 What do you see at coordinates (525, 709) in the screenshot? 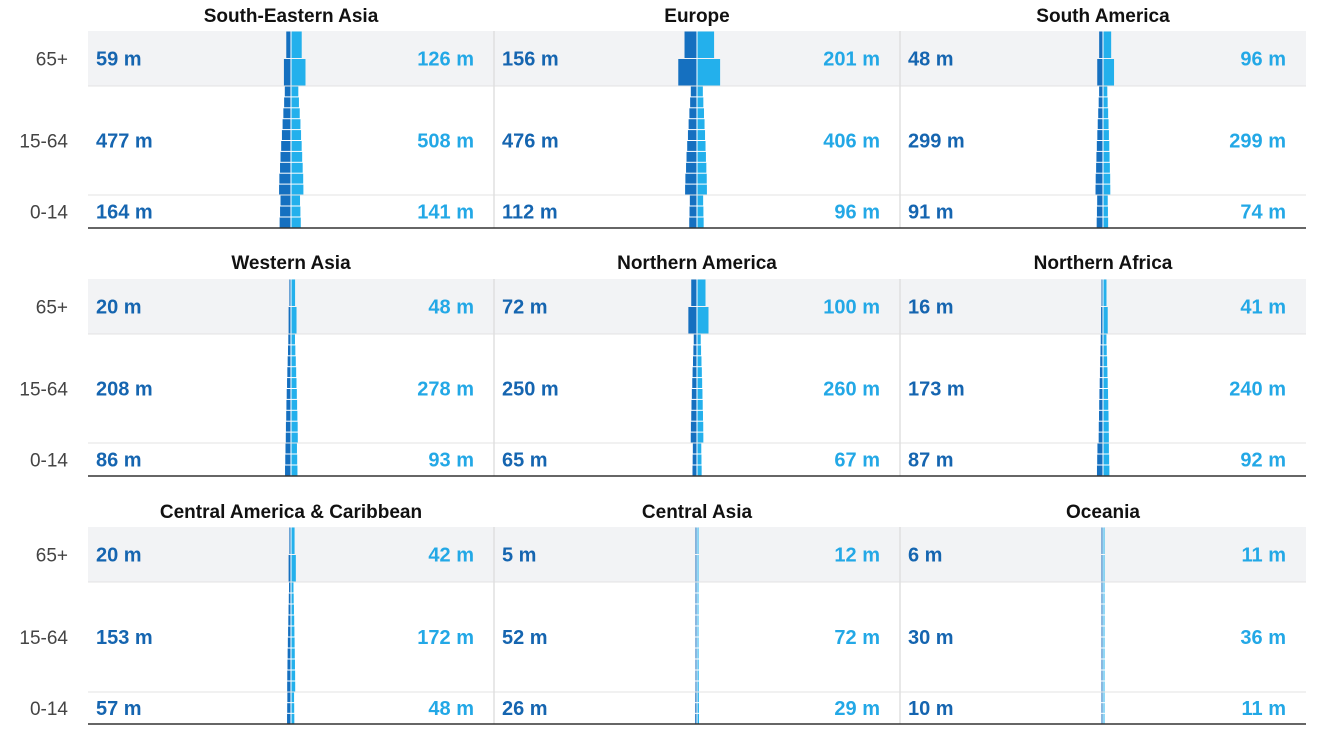
I see `value-label-left: 26 m` at bounding box center [525, 709].